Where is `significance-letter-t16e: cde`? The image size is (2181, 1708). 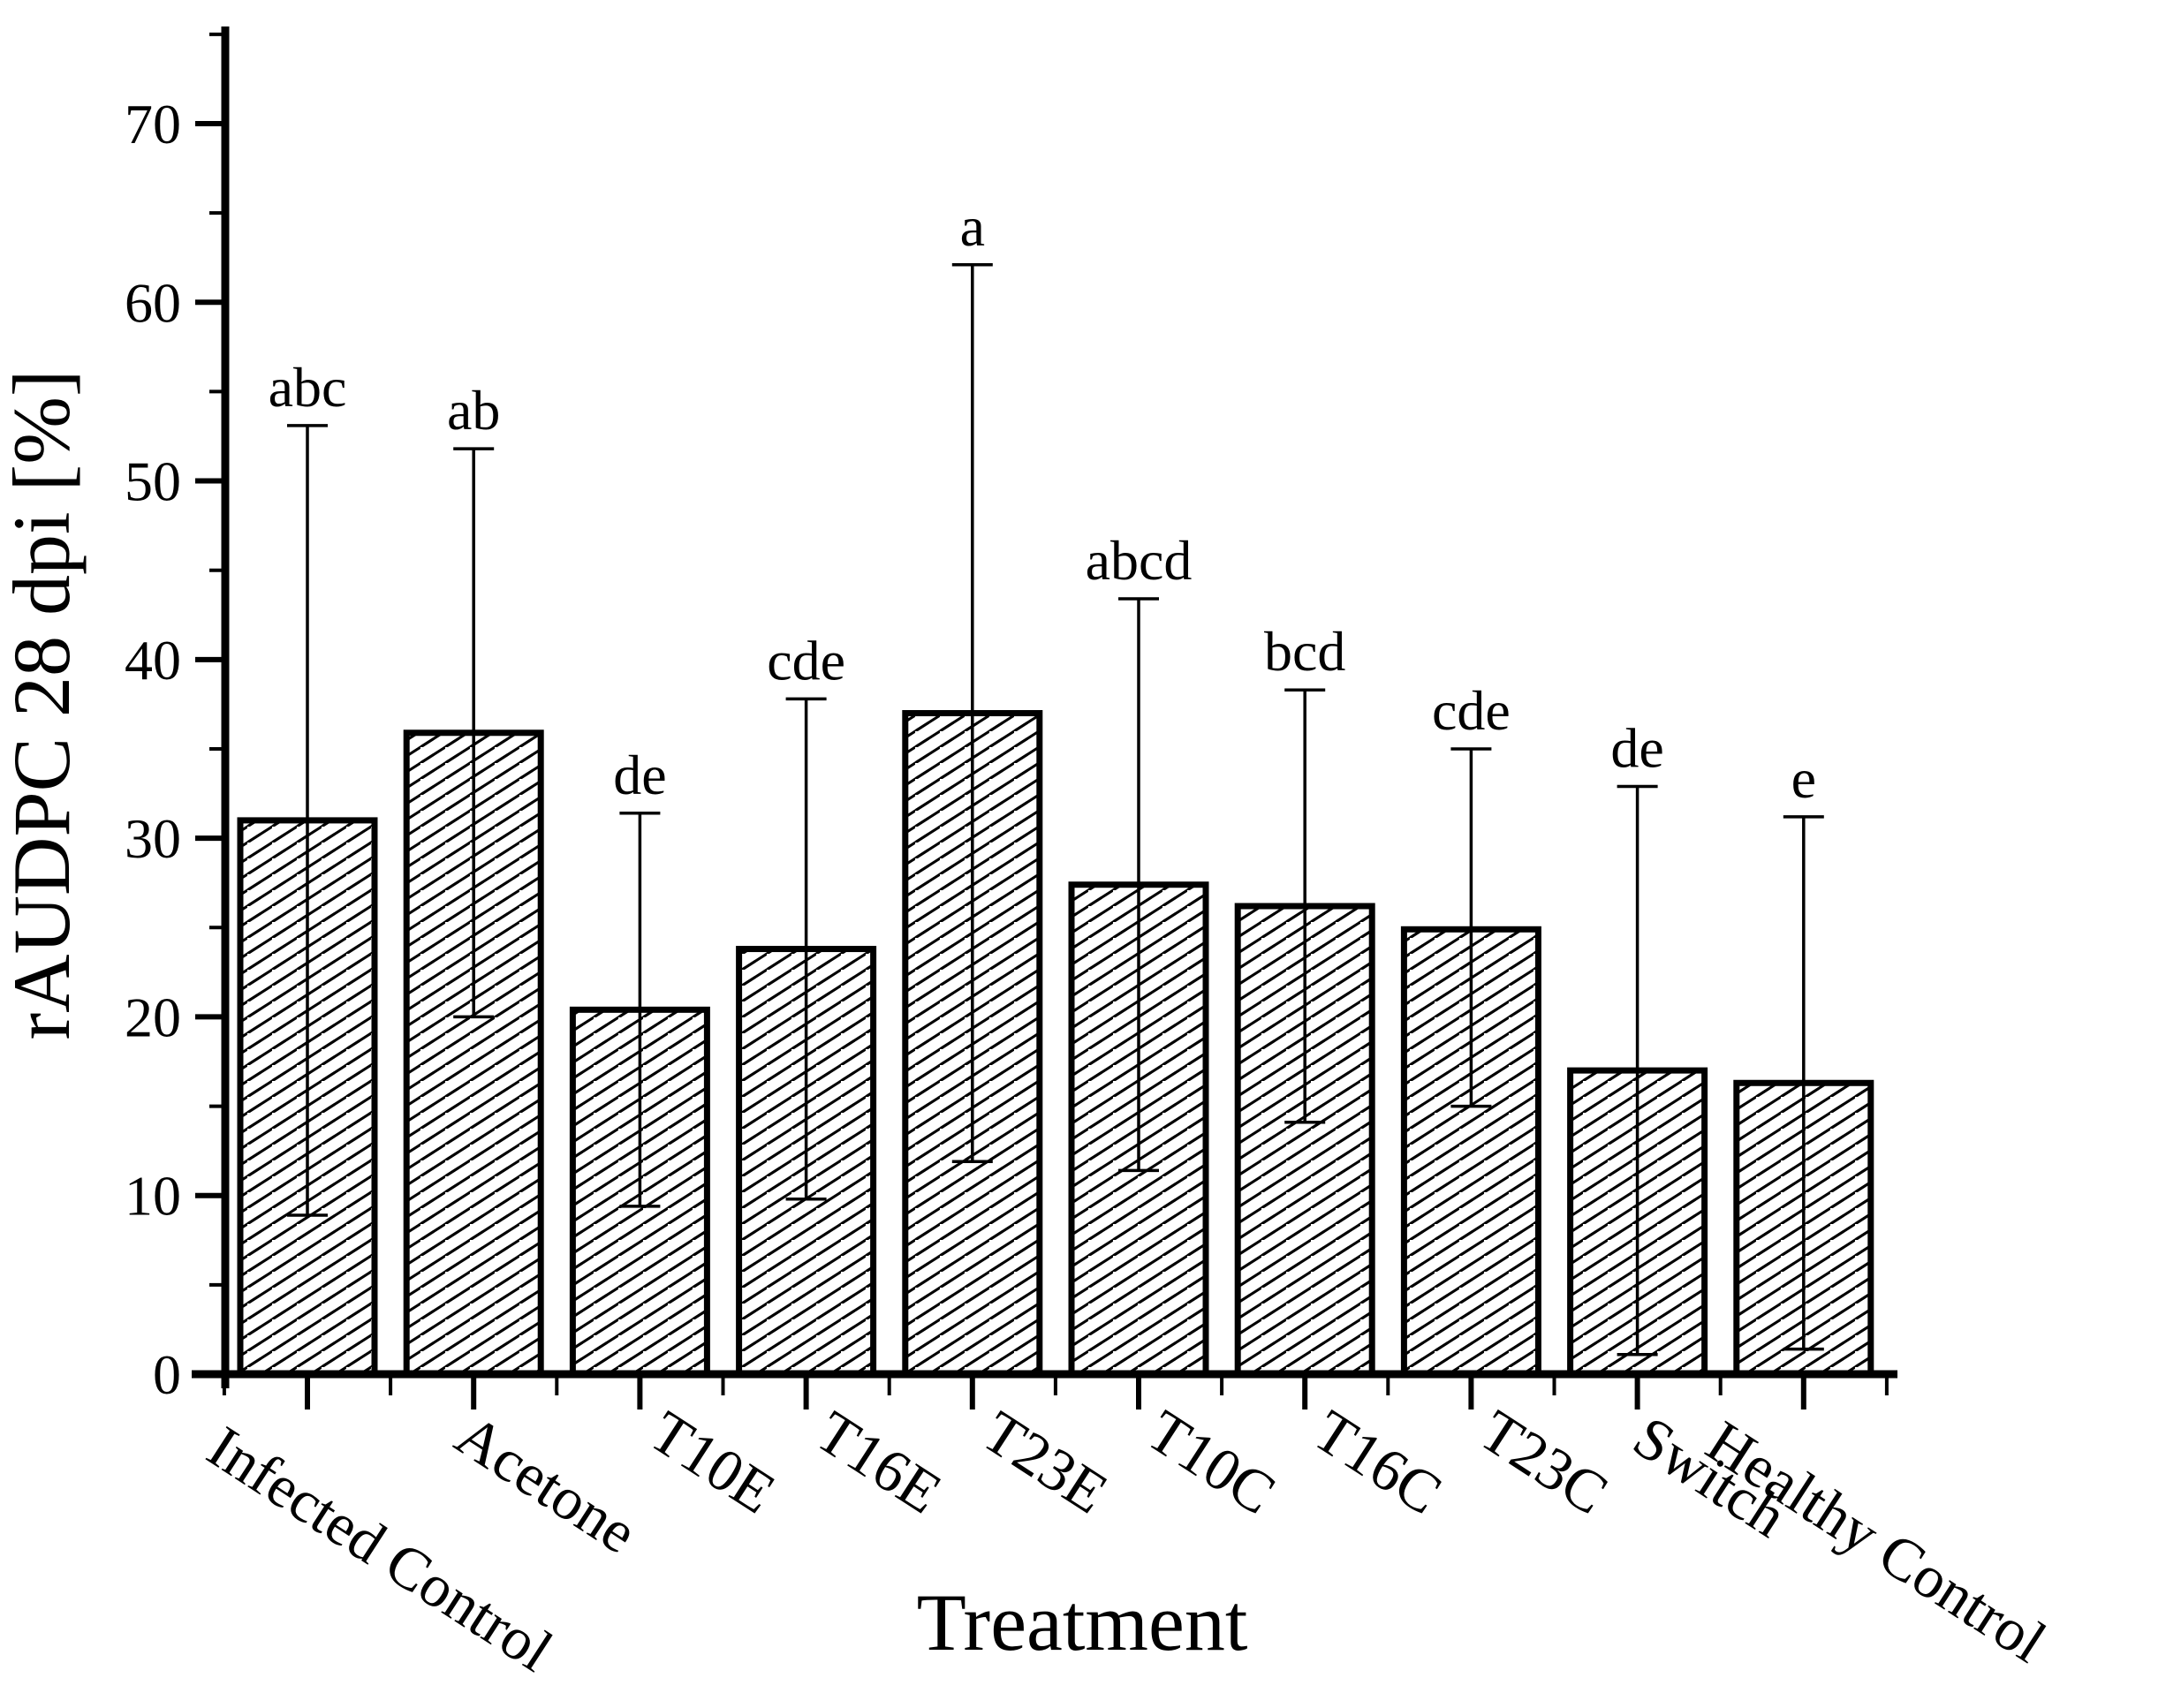
significance-letter-t16e: cde is located at coordinates (806, 660).